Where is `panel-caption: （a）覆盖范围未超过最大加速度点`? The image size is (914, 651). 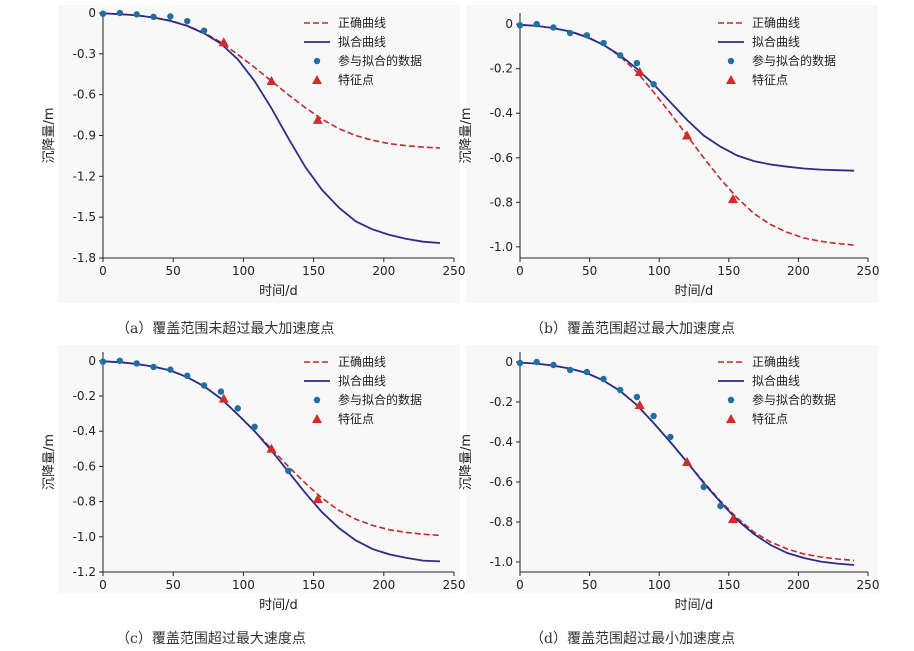
panel-caption: （a）覆盖范围未超过最大加速度点 is located at coordinates (225, 328).